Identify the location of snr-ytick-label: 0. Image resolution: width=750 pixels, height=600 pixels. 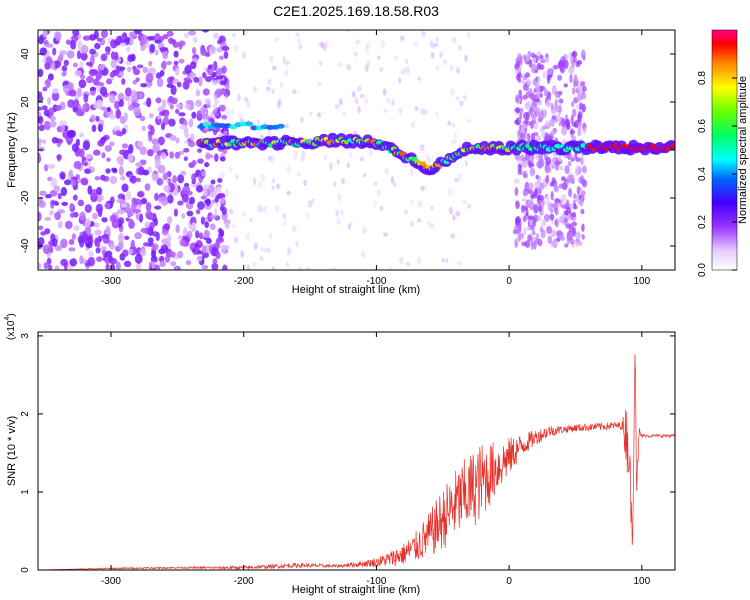
(25, 570).